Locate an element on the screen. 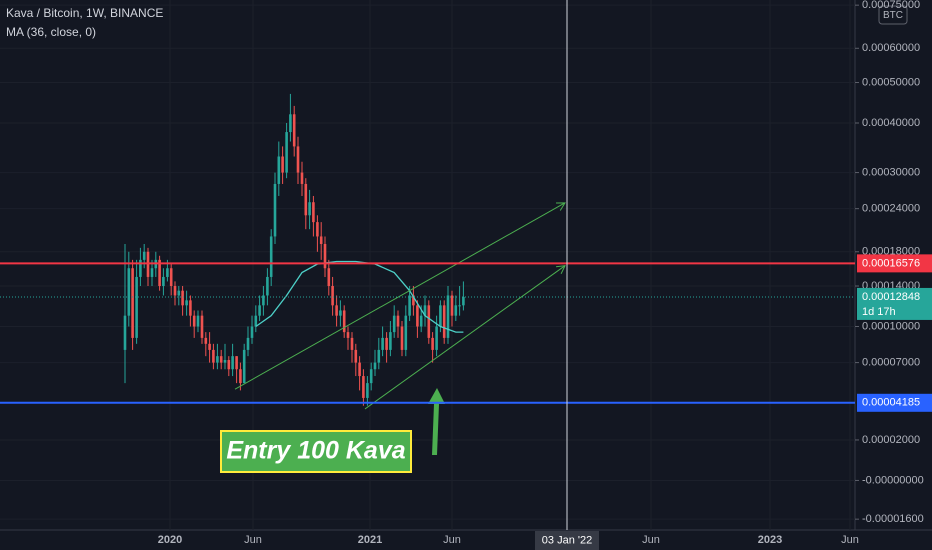 This screenshot has width=932, height=550. y-tick-label: 0.00075000 is located at coordinates (891, 5).